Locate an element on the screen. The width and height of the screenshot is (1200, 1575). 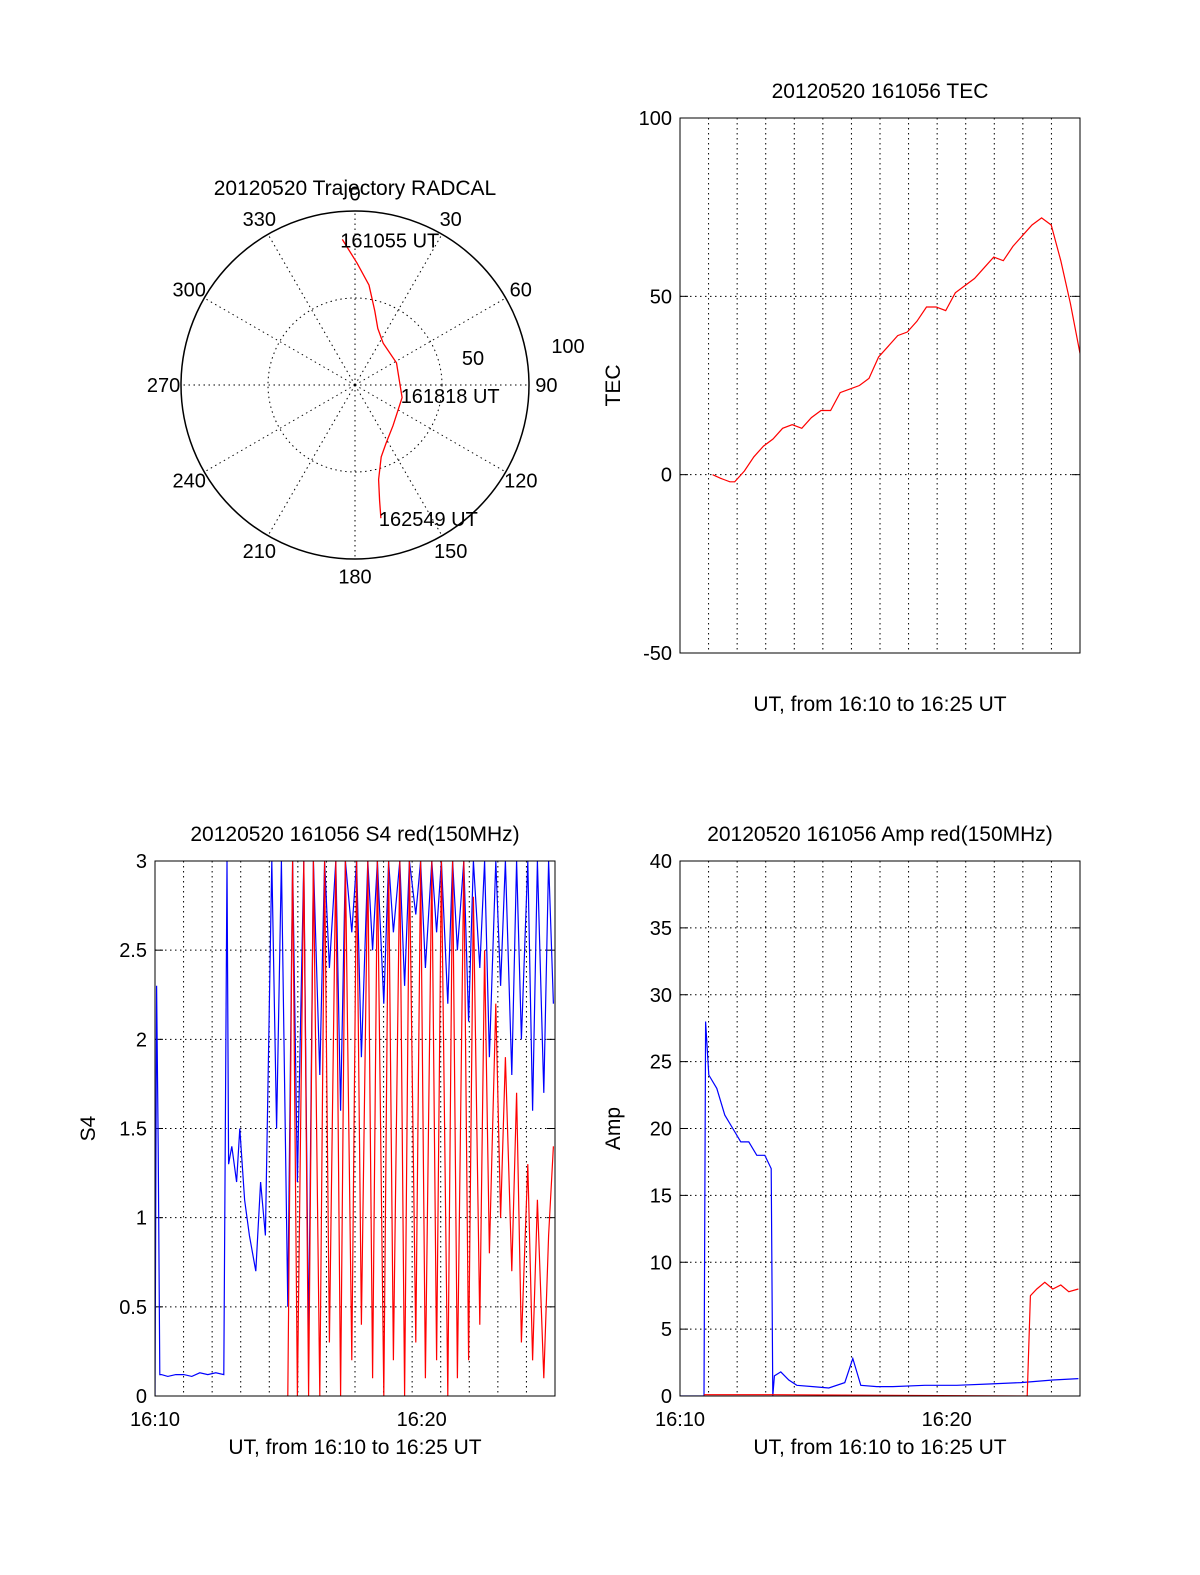
radial-tick-label: 100 is located at coordinates (567, 347).